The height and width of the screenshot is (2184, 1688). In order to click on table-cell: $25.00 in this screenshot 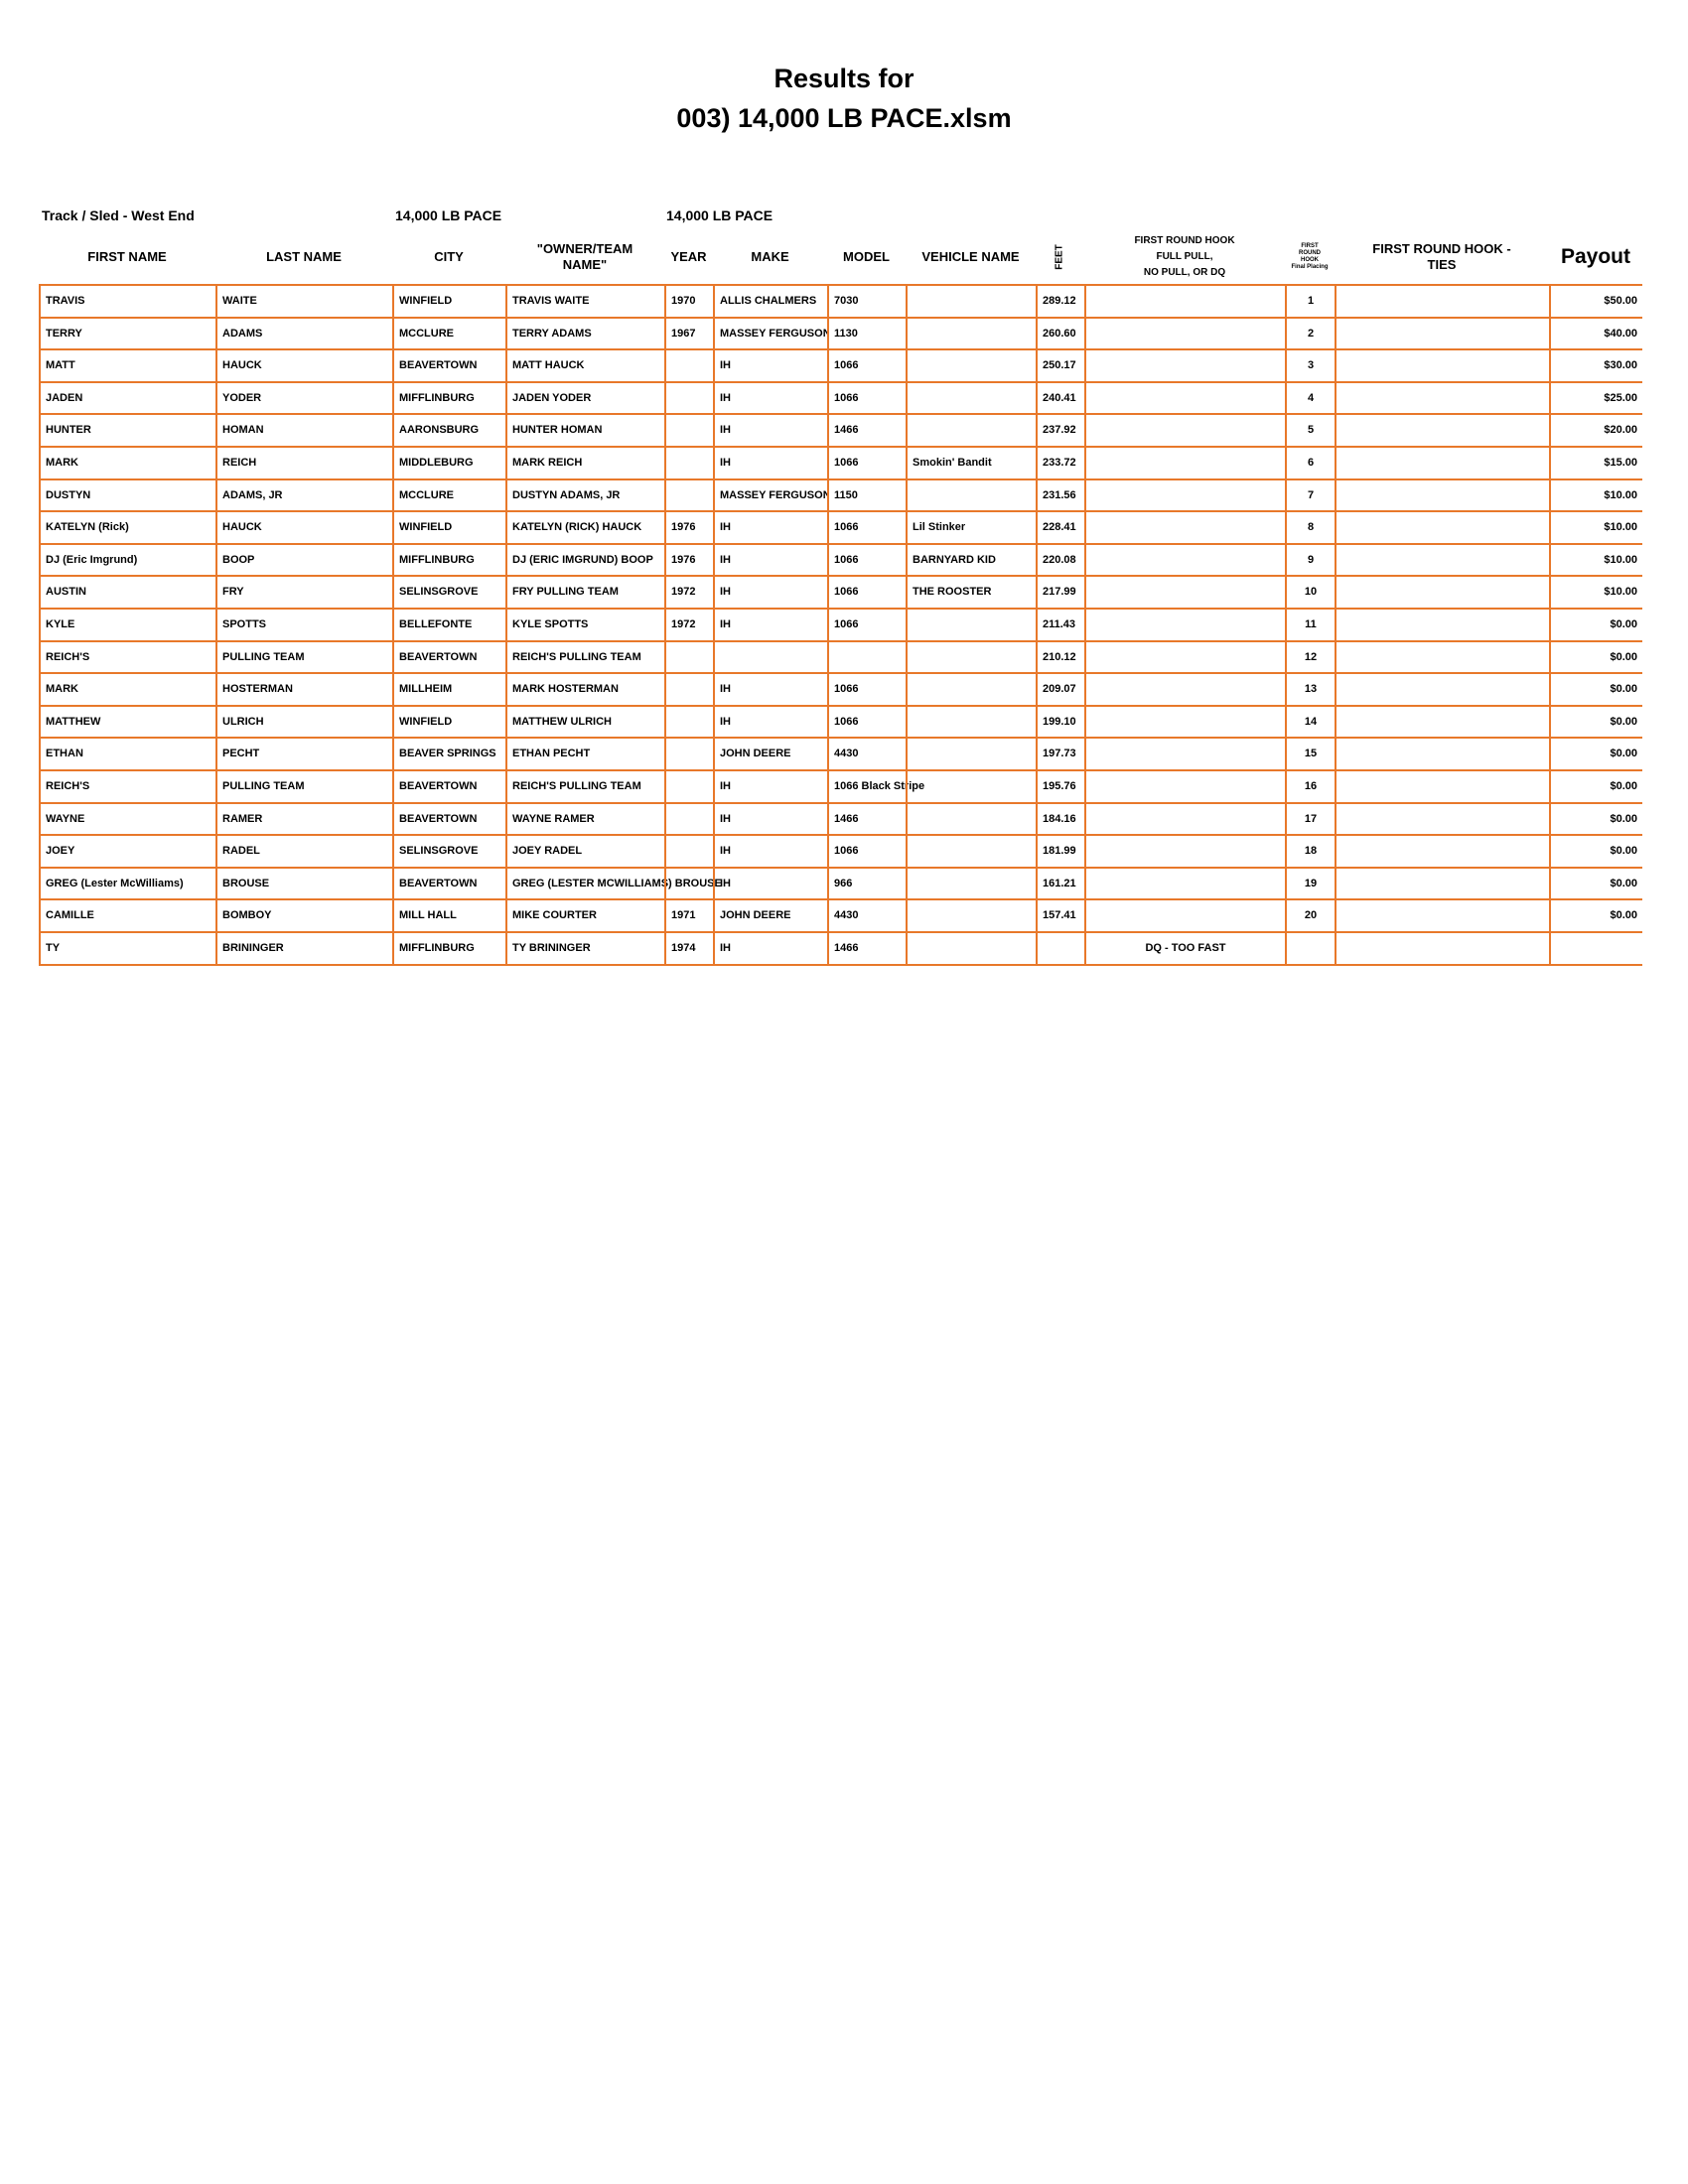, I will do `click(1595, 397)`.